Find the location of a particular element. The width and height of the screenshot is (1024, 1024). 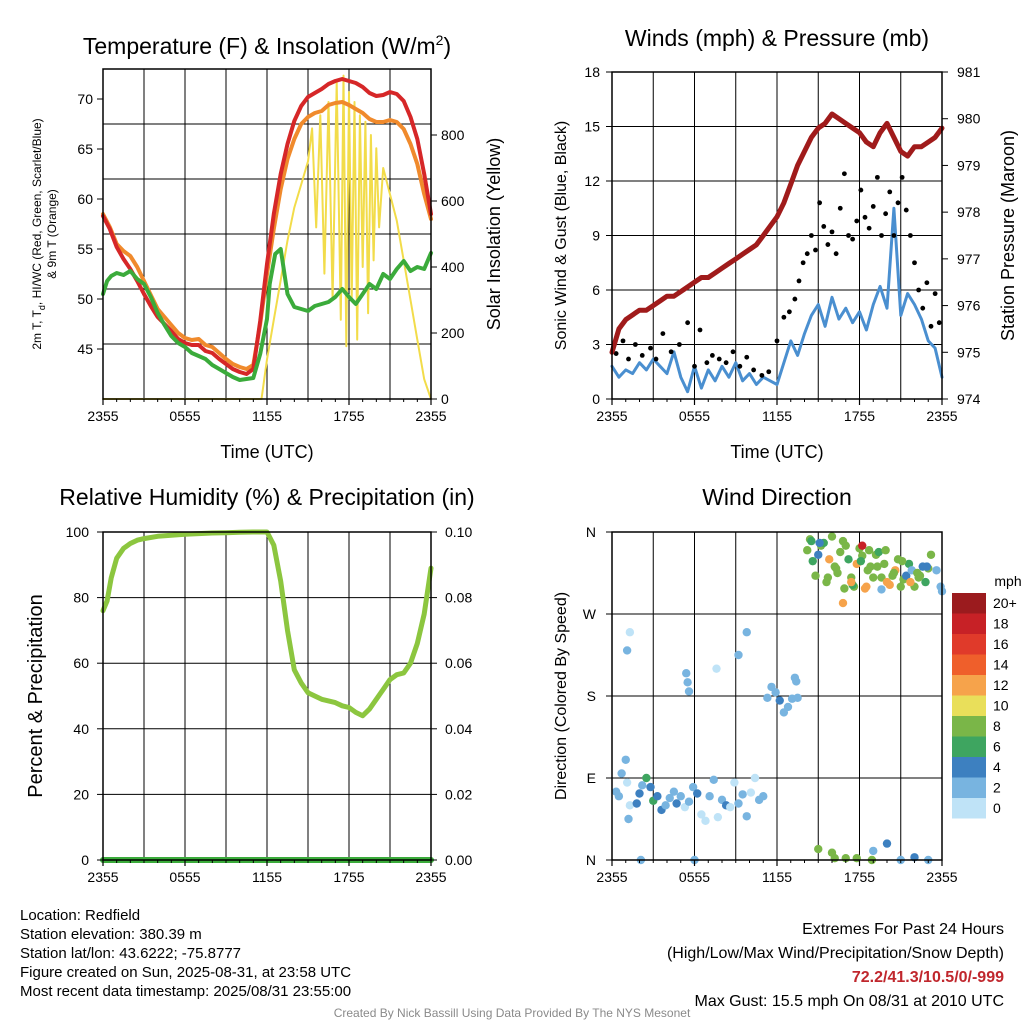

max-gust-text: Max Gust: 15.5 mph On 08/31 at 2010 UTC is located at coordinates (849, 1001).